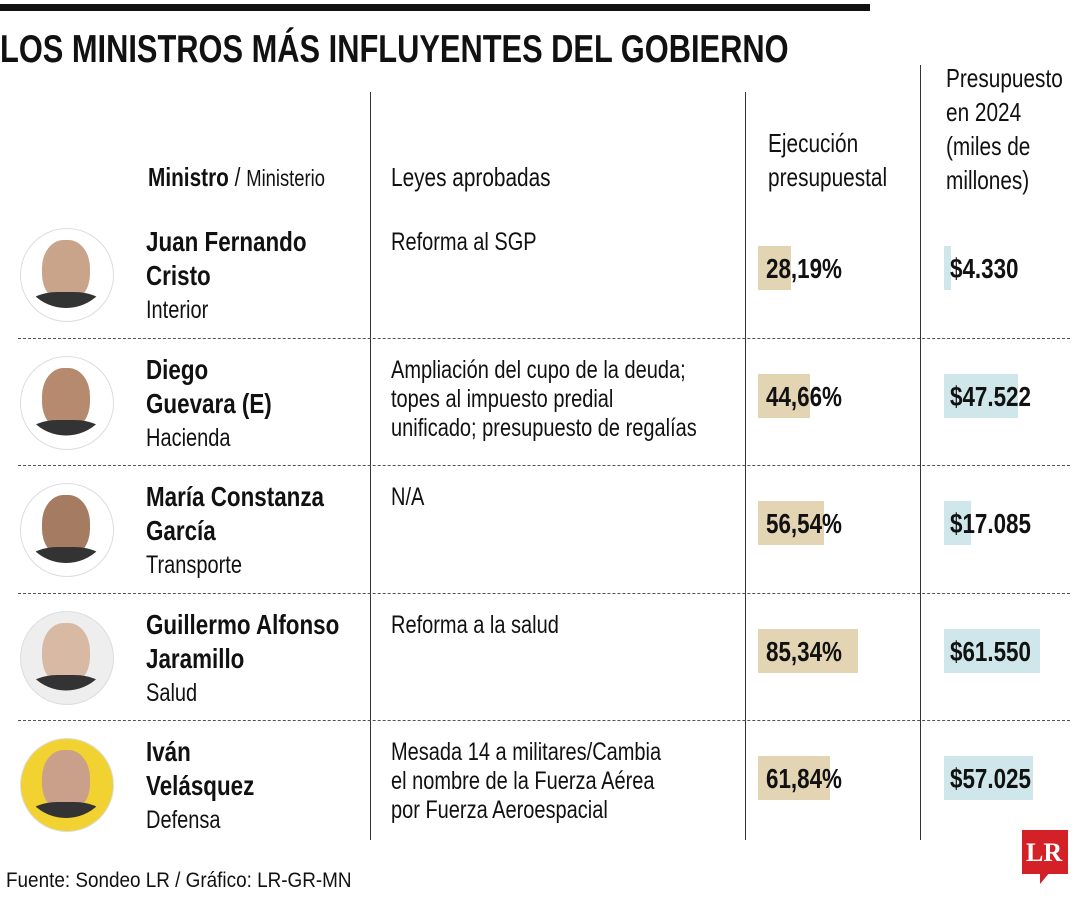 The height and width of the screenshot is (900, 1080). What do you see at coordinates (209, 403) in the screenshot?
I see `minister-name: Guevara (E)` at bounding box center [209, 403].